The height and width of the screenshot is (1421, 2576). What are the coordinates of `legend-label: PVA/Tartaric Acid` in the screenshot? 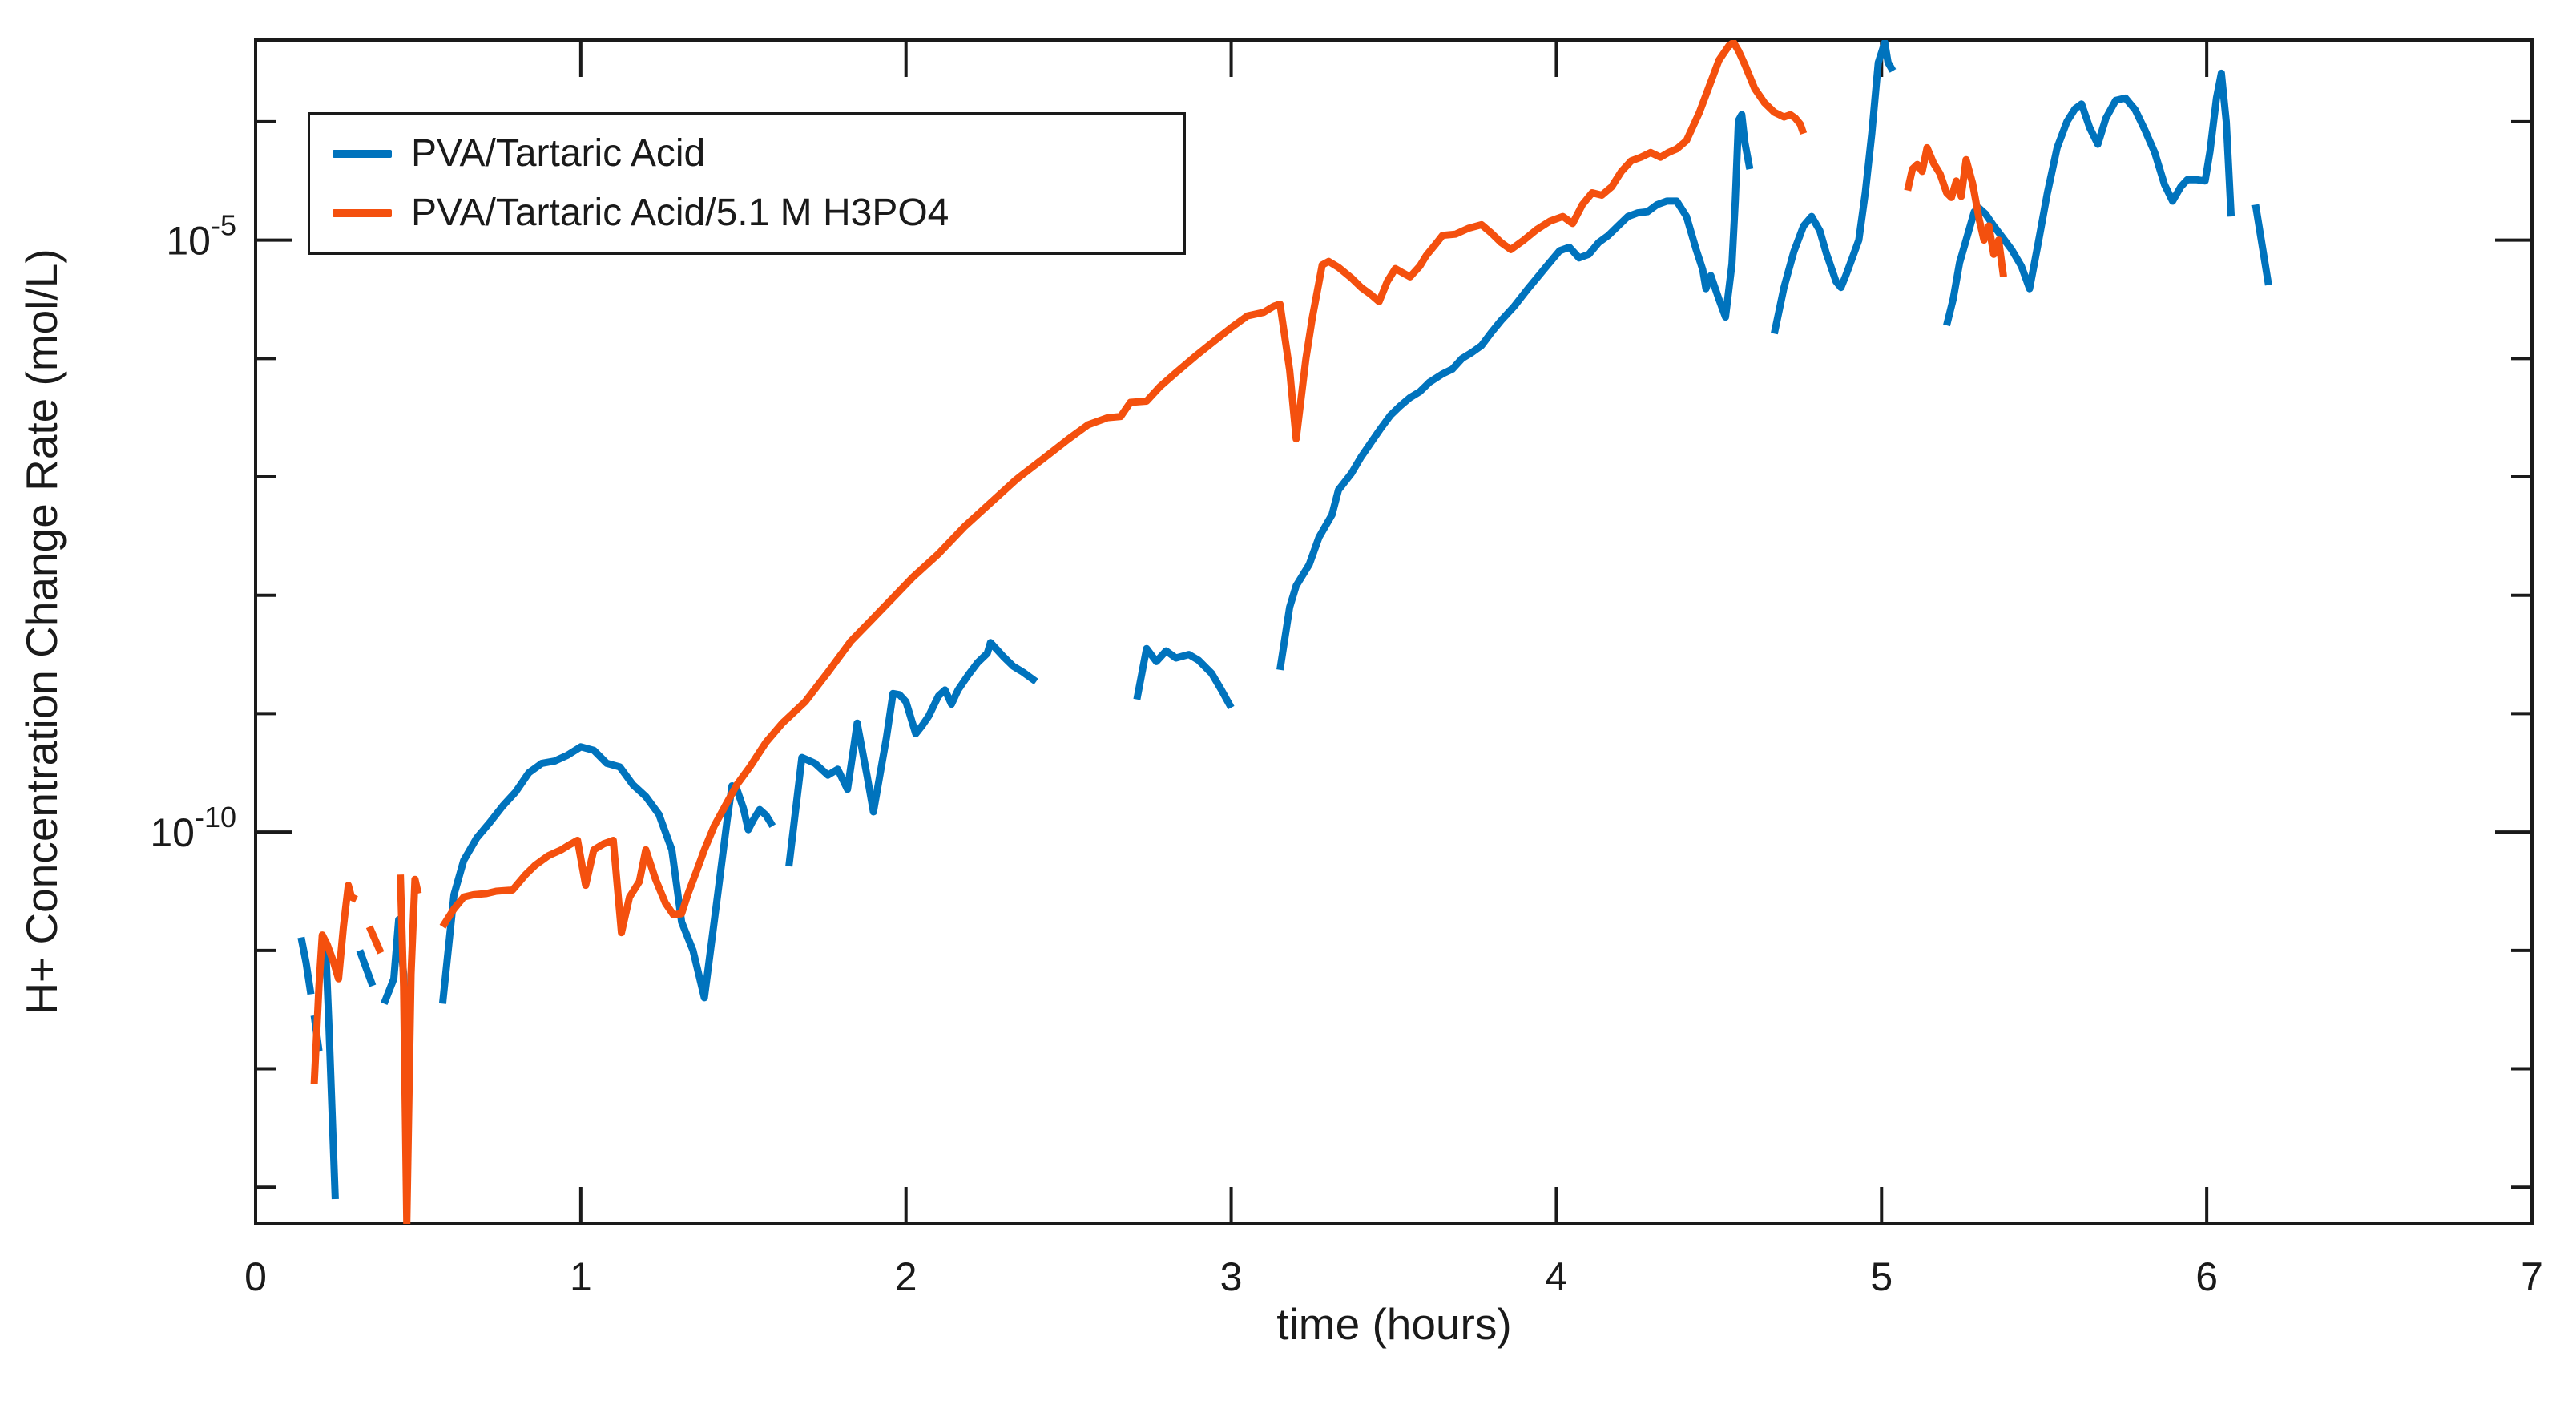 It's located at (558, 154).